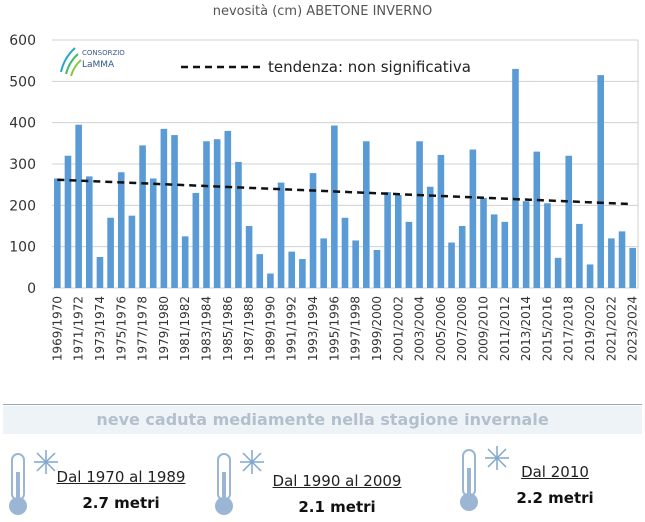  What do you see at coordinates (292, 328) in the screenshot?
I see `x-tick-label: 1991/1992` at bounding box center [292, 328].